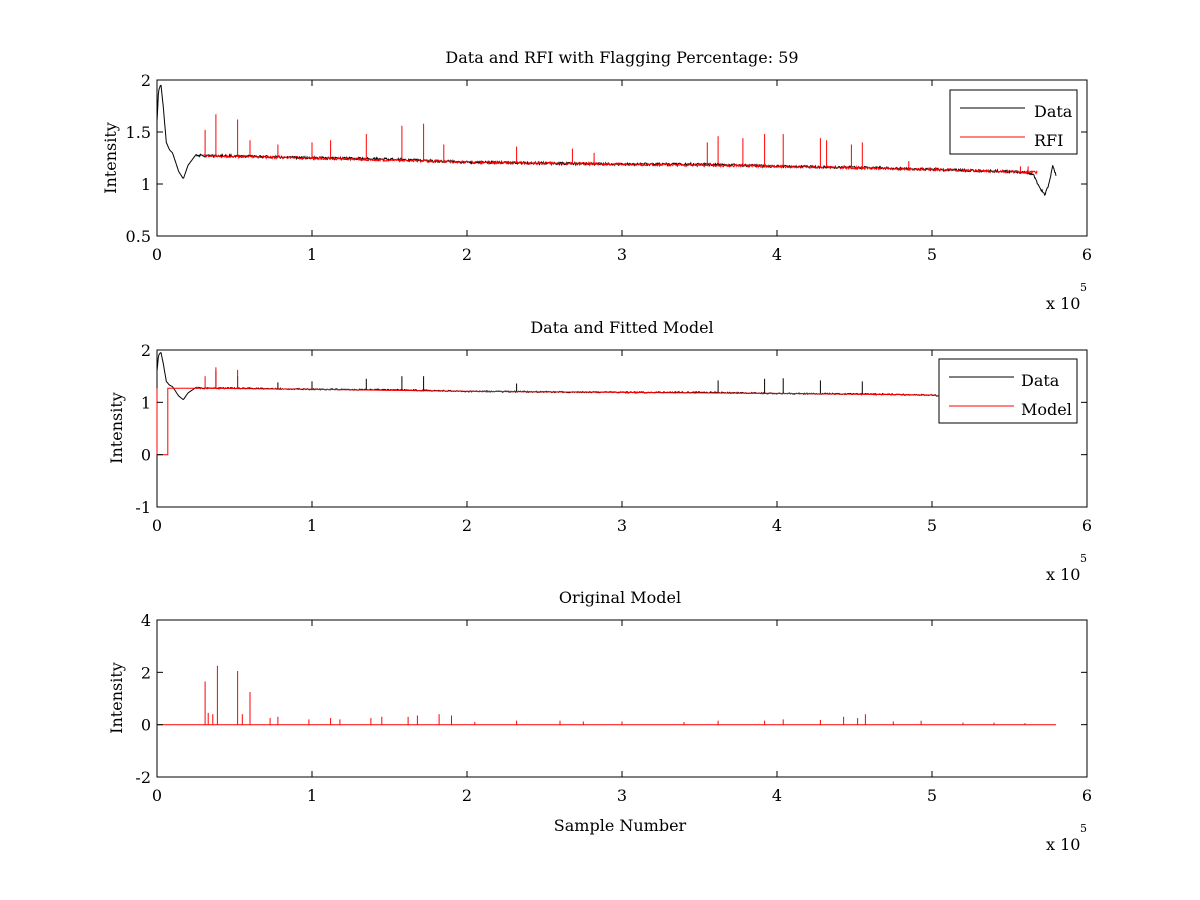 Image resolution: width=1200 pixels, height=900 pixels. I want to click on x-exponent-base-middle: x 10, so click(1063, 574).